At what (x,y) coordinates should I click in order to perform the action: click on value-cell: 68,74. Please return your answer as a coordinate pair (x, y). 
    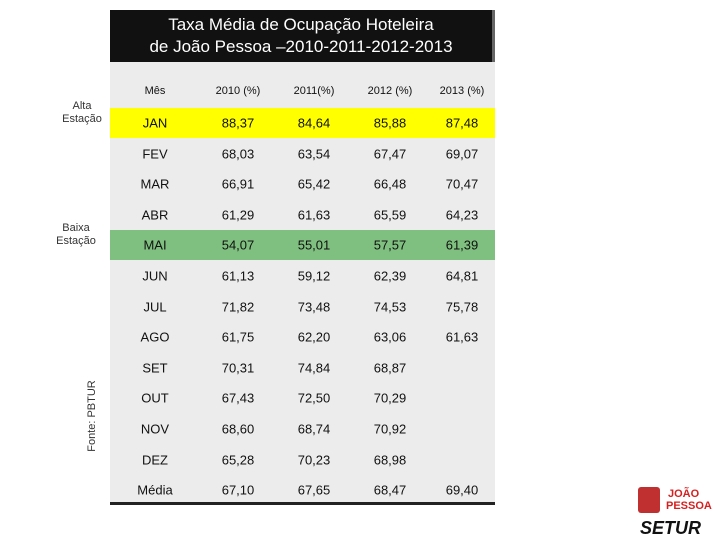
    Looking at the image, I should click on (314, 429).